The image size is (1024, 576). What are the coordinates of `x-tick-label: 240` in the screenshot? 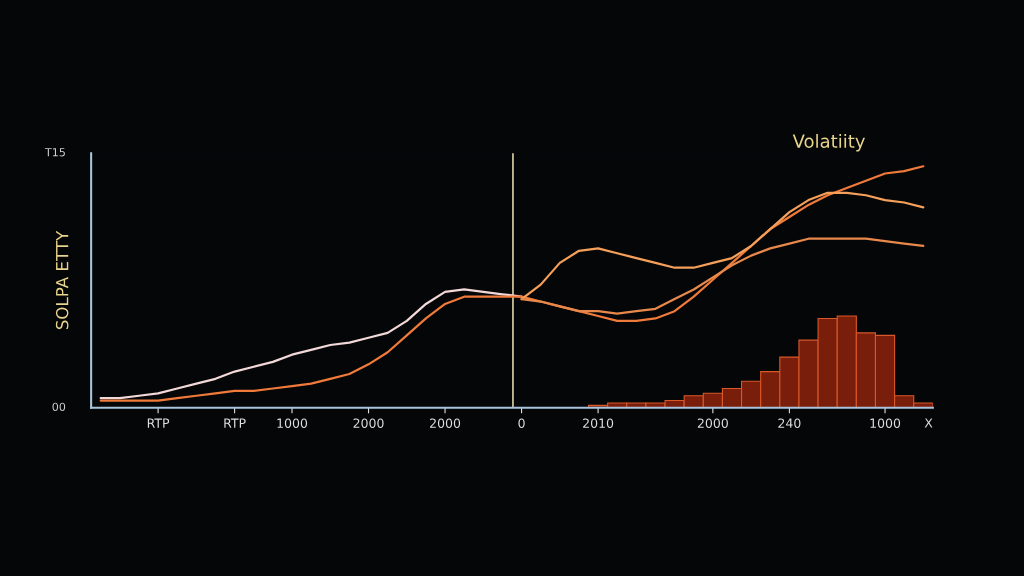 It's located at (789, 423).